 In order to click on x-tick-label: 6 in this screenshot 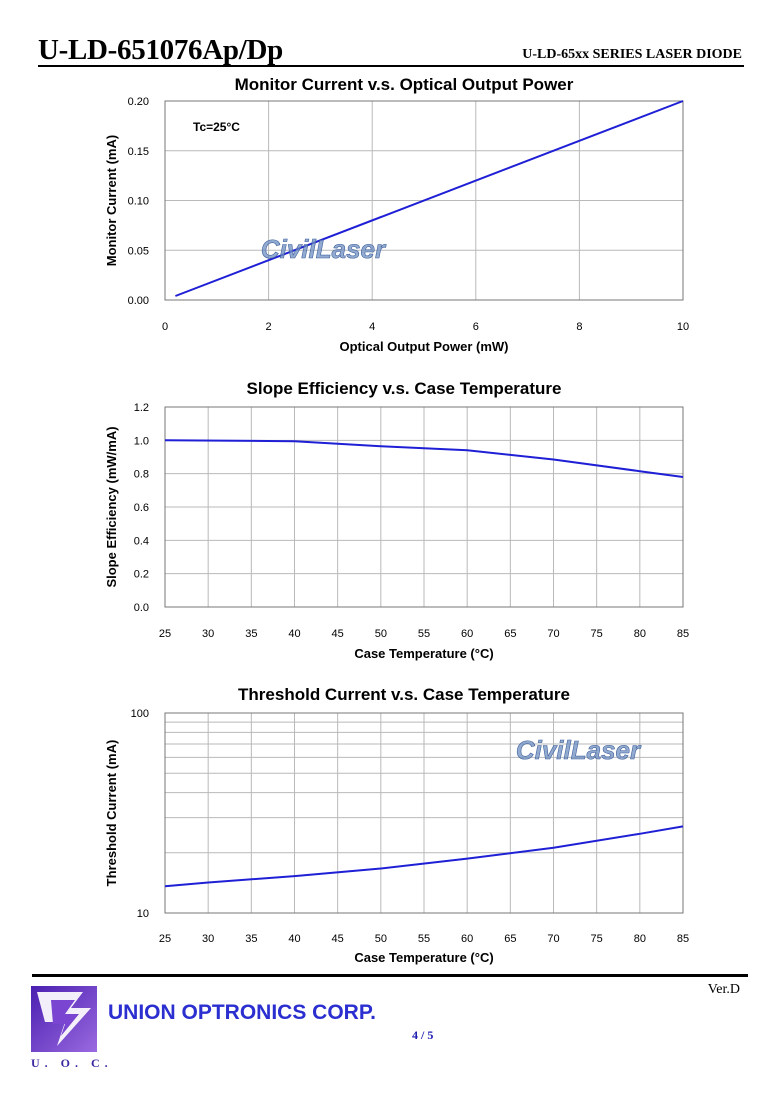, I will do `click(476, 327)`.